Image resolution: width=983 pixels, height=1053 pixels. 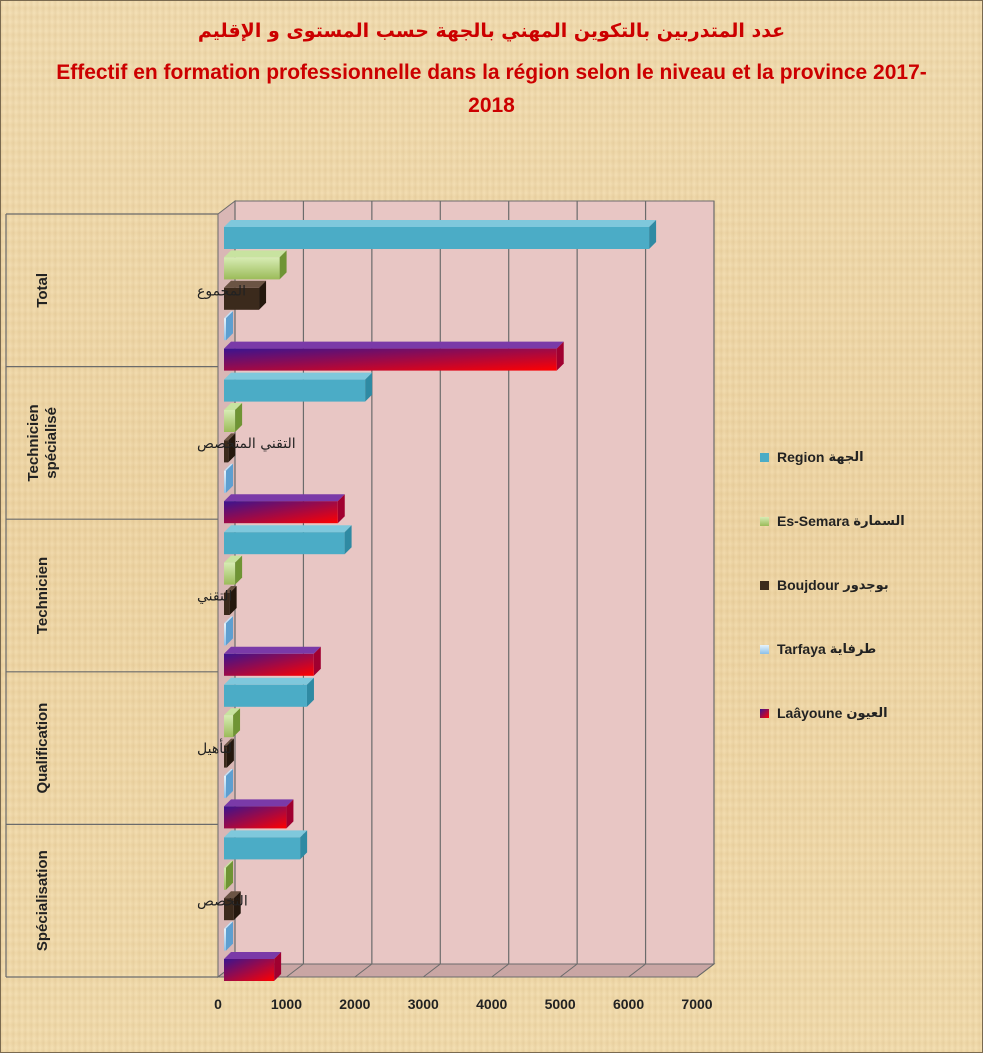 I want to click on legend-label-arabic: بوجدور, so click(x=866, y=585).